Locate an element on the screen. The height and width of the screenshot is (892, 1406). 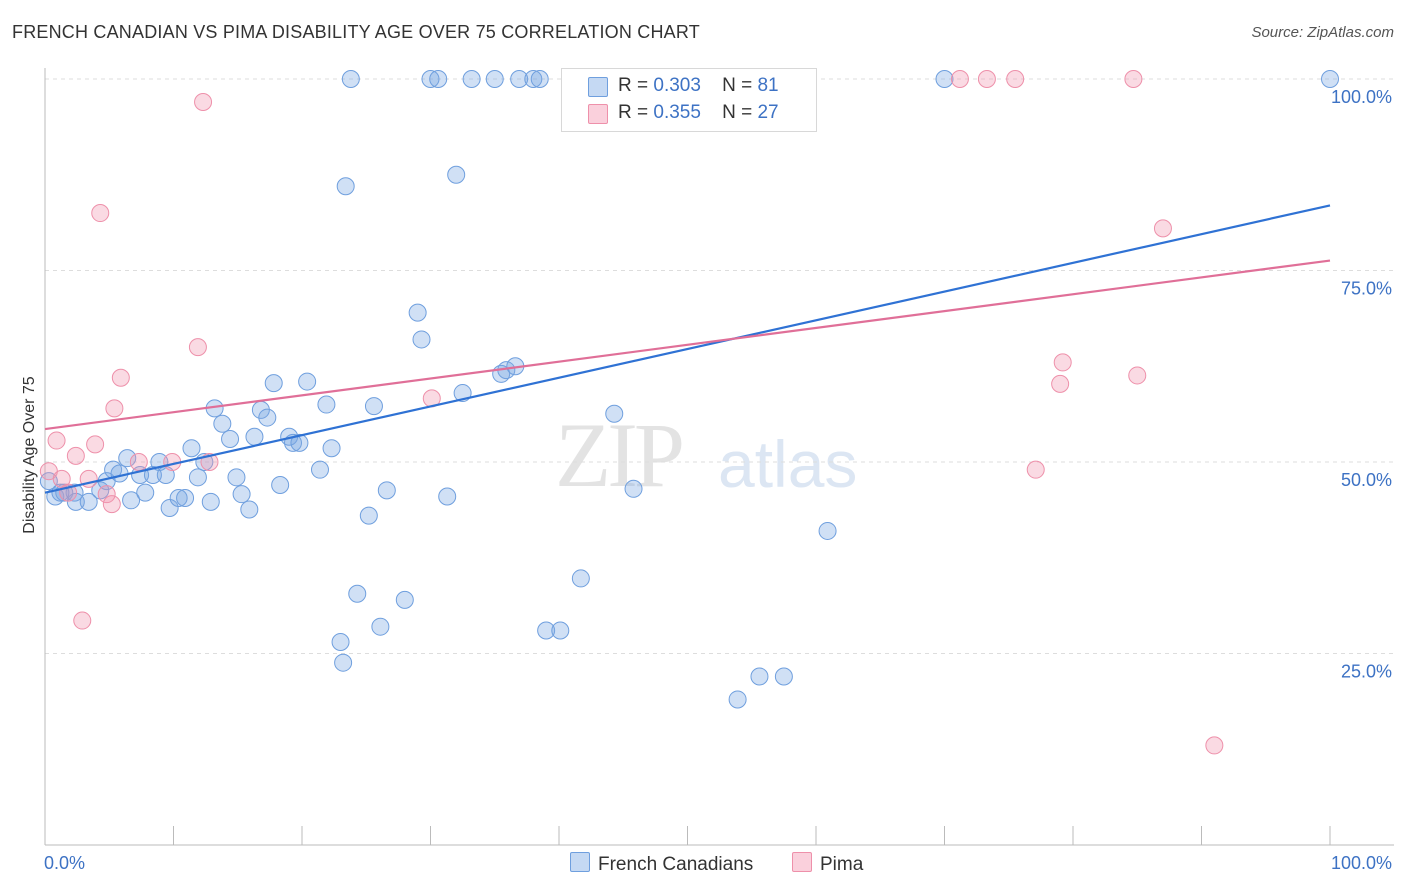
bottom-legend-swatch-pink is located at coordinates (802, 862).